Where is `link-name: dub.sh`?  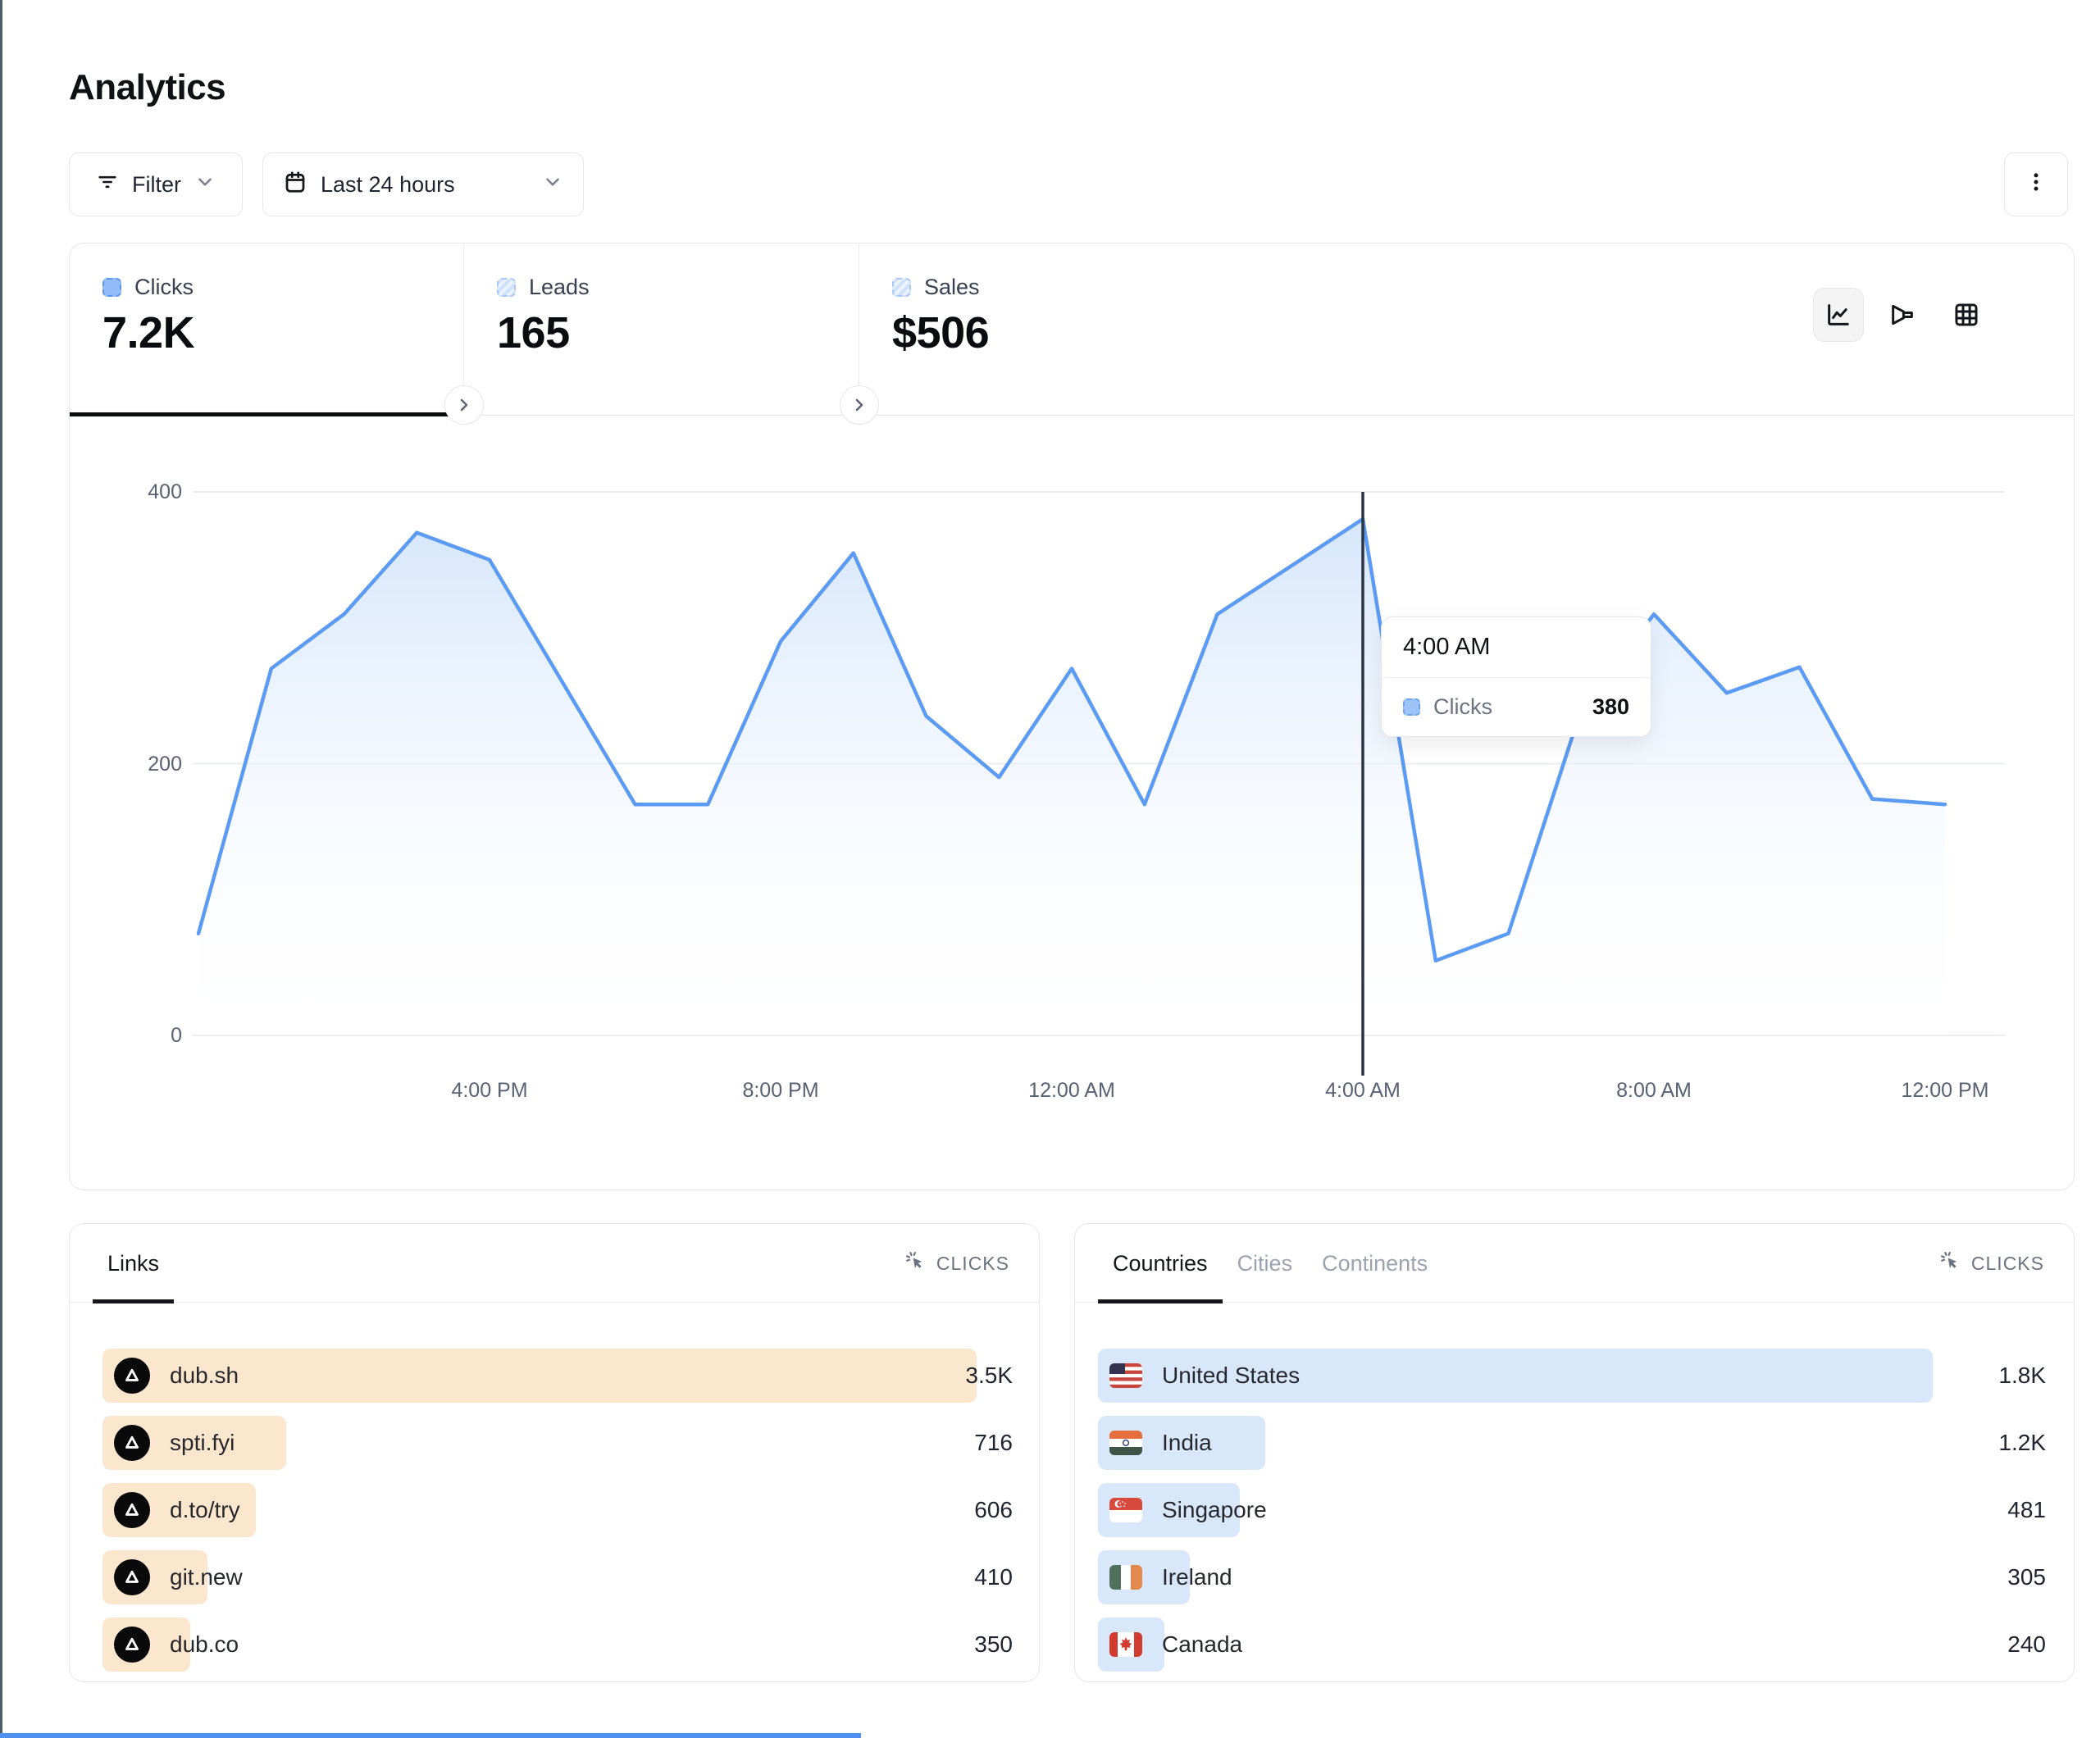
link-name: dub.sh is located at coordinates (204, 1375).